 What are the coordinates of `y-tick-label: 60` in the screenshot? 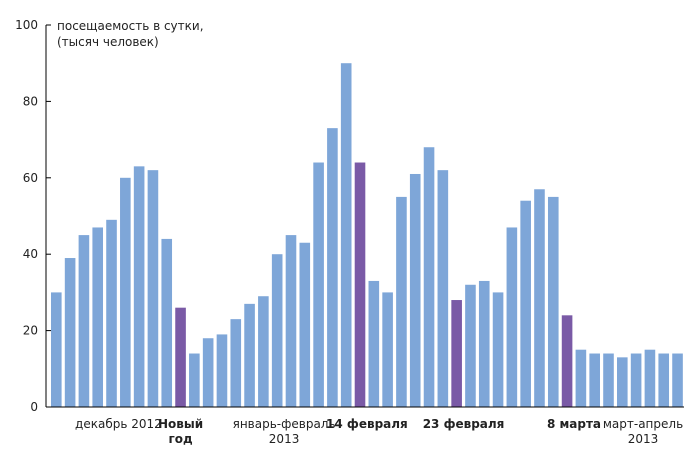 It's located at (30, 178).